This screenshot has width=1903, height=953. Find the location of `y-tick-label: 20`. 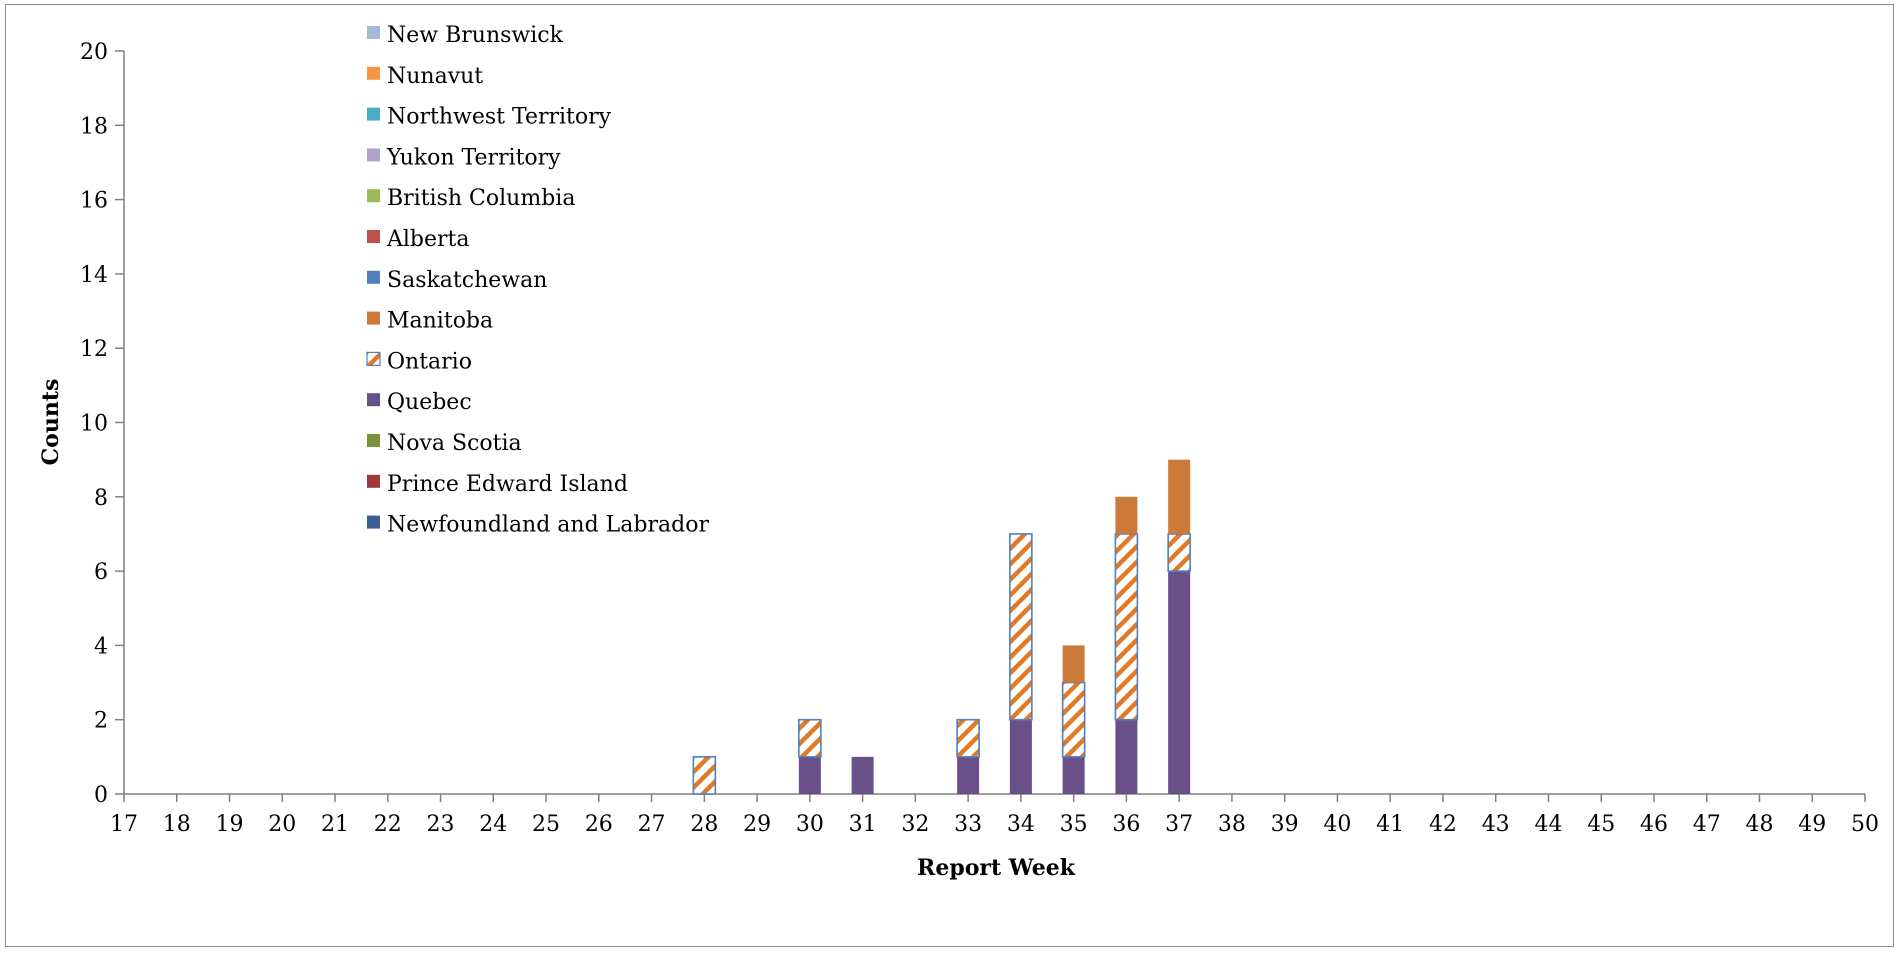

y-tick-label: 20 is located at coordinates (94, 52).